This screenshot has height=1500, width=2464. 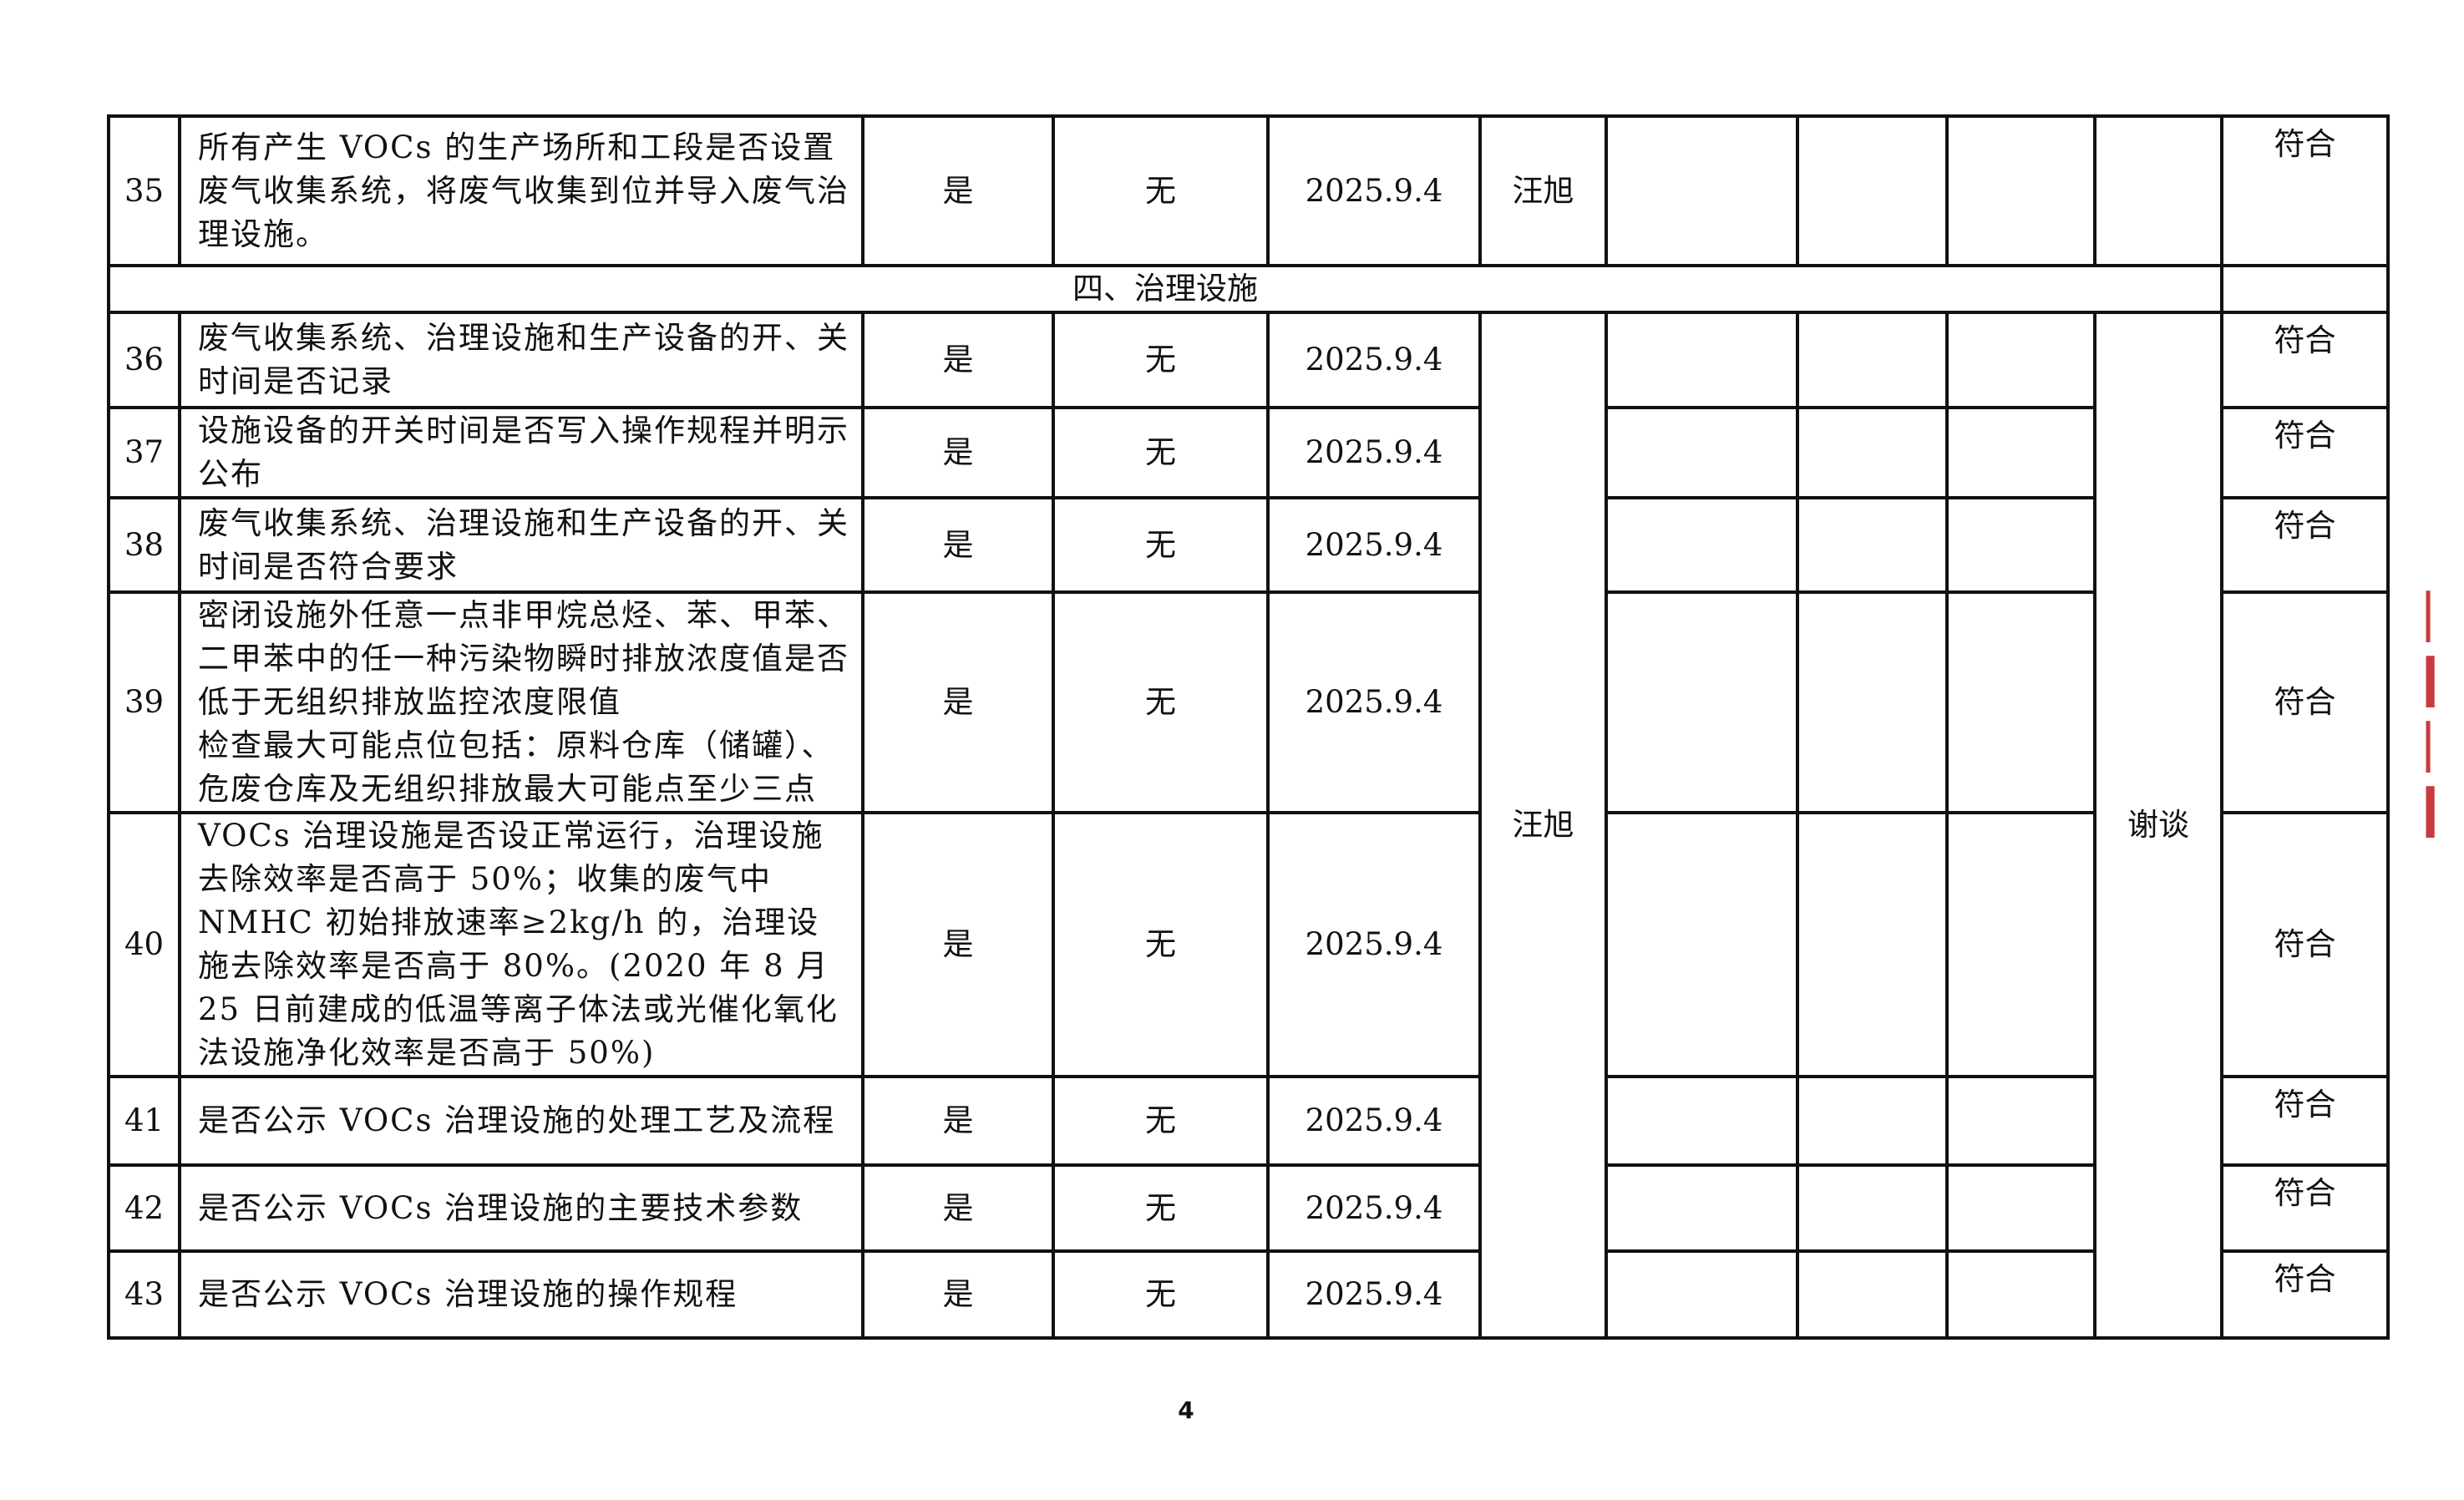 I want to click on red-seal-stamp: ▏ ▎ ▏ ▎, so click(x=2443, y=715).